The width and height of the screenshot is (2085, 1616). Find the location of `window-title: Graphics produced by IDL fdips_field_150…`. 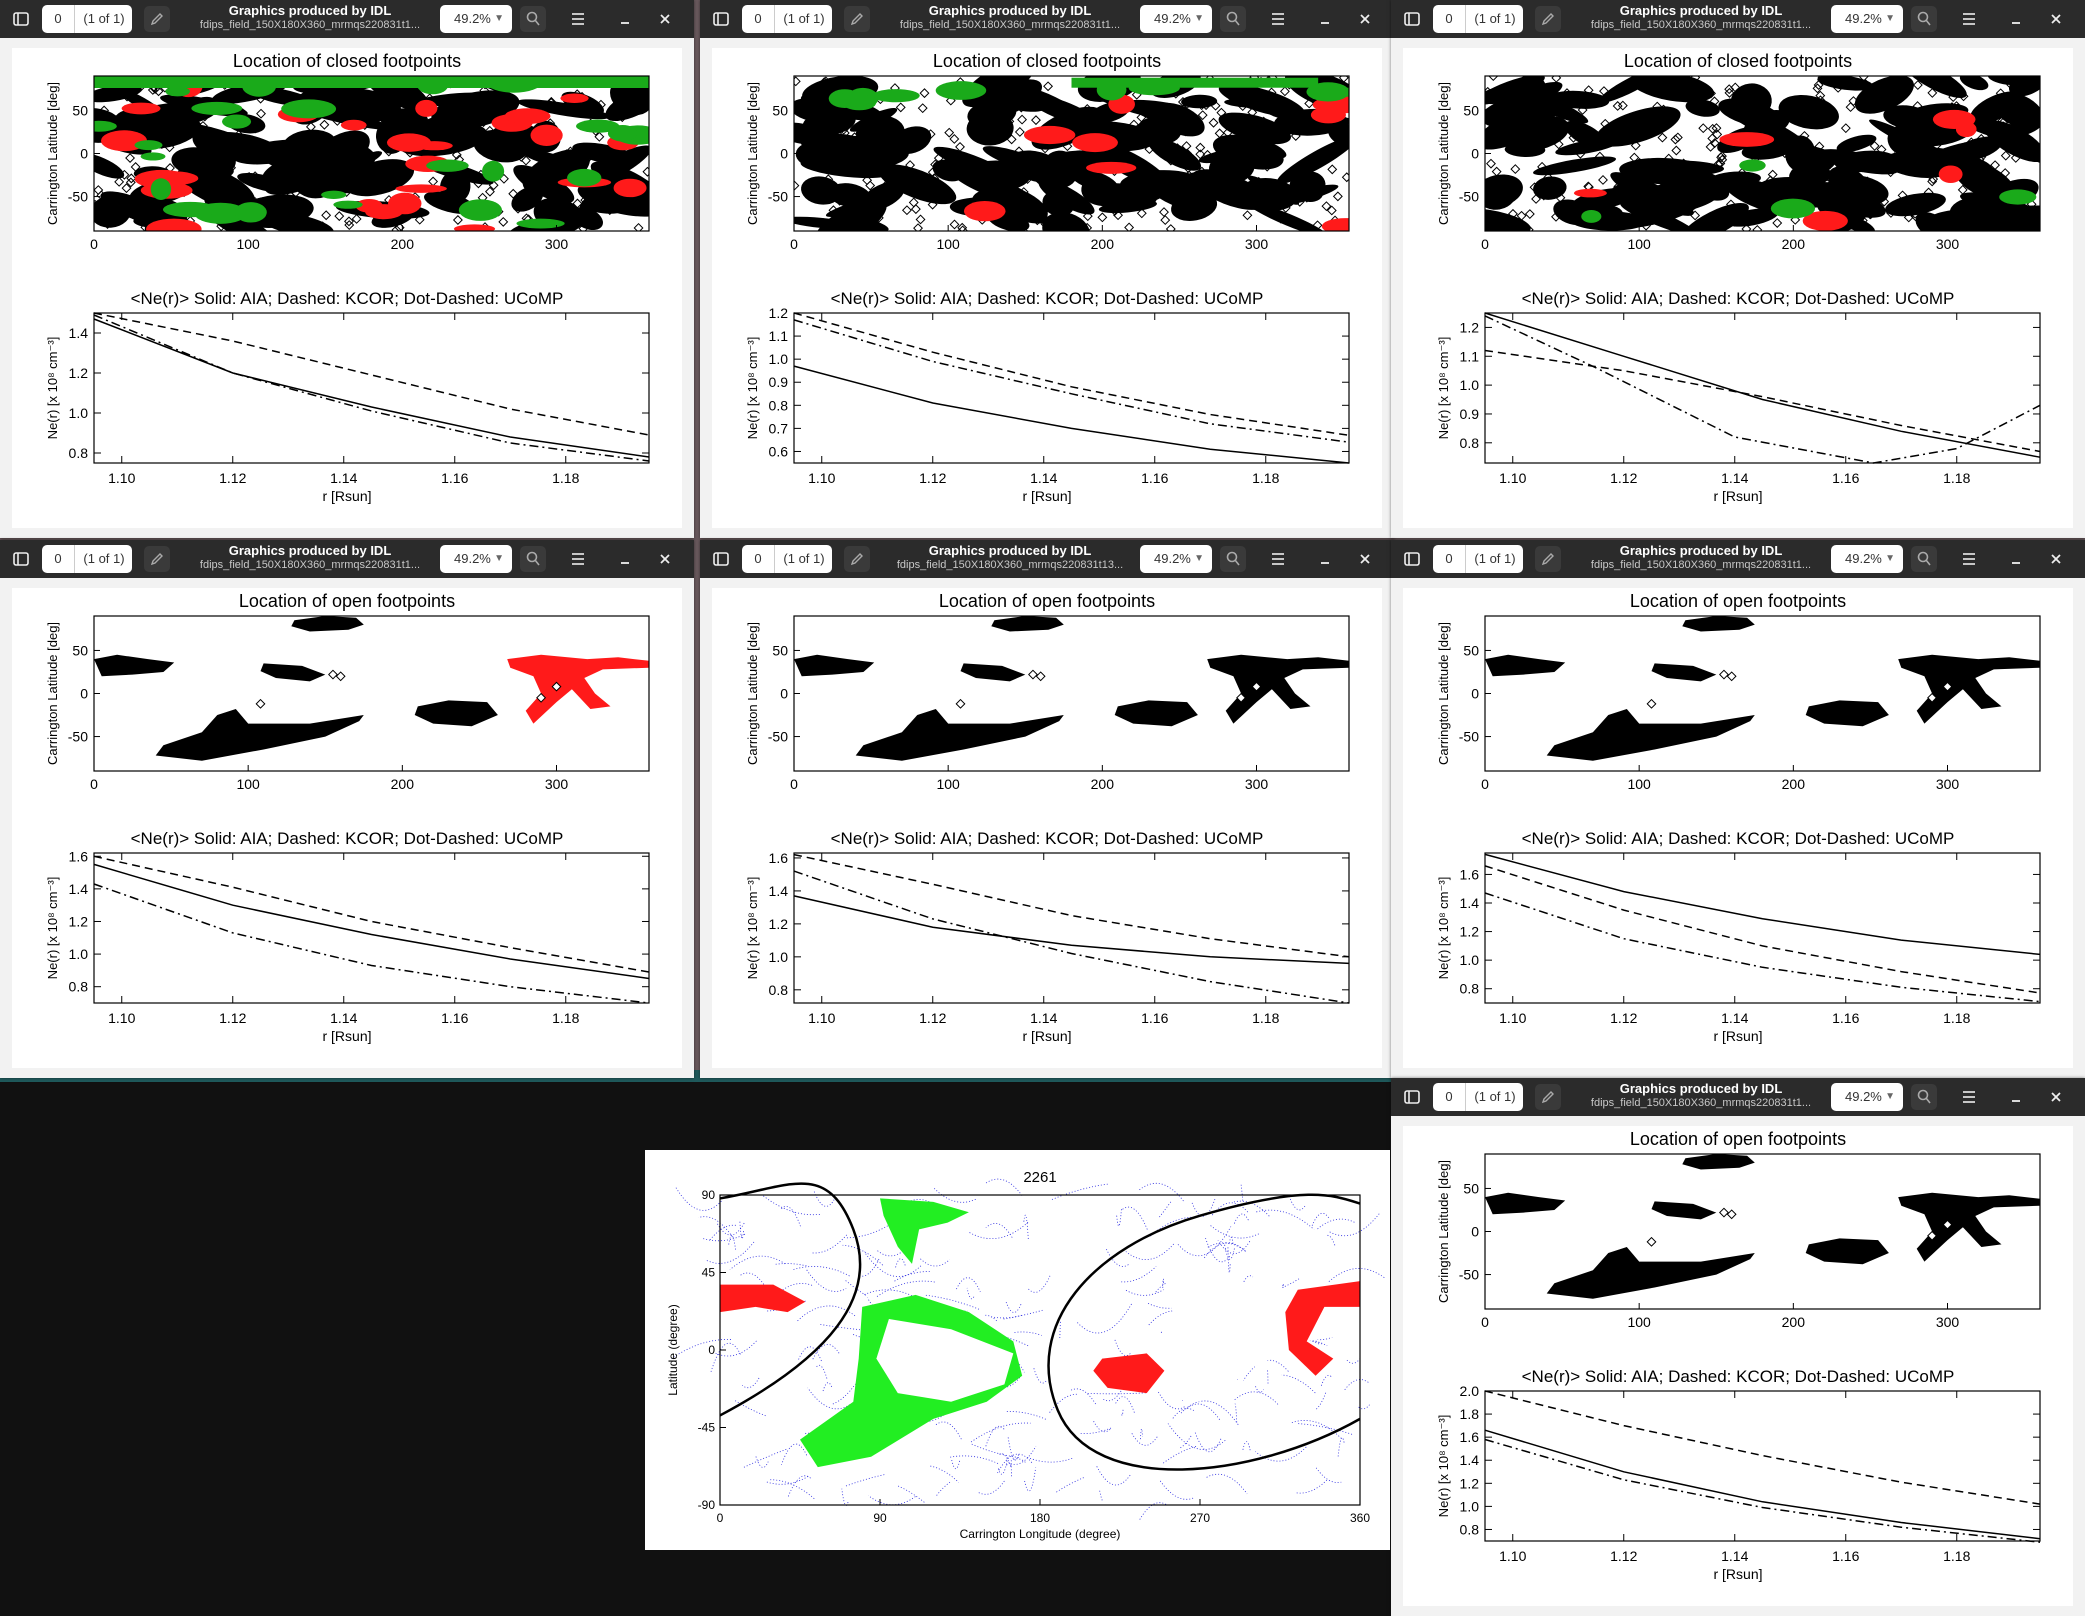

window-title: Graphics produced by IDL fdips_field_150… is located at coordinates (1701, 18).